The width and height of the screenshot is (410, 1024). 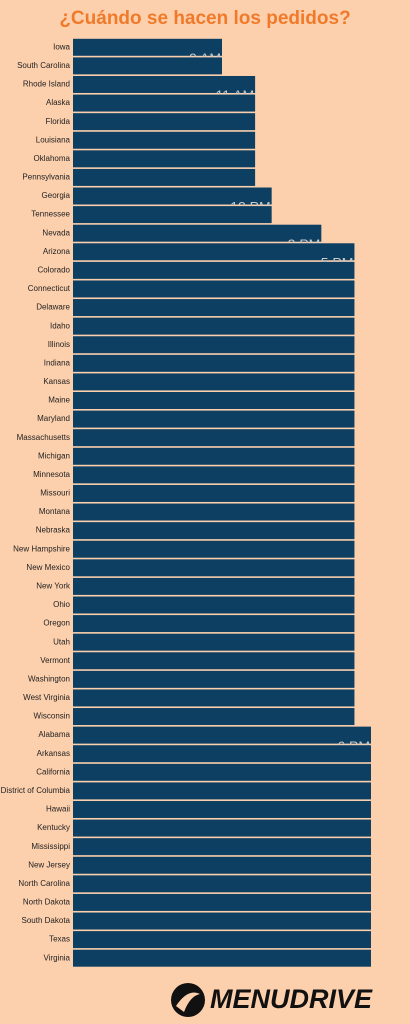 What do you see at coordinates (46, 84) in the screenshot?
I see `y-tick-label: Rhode Island` at bounding box center [46, 84].